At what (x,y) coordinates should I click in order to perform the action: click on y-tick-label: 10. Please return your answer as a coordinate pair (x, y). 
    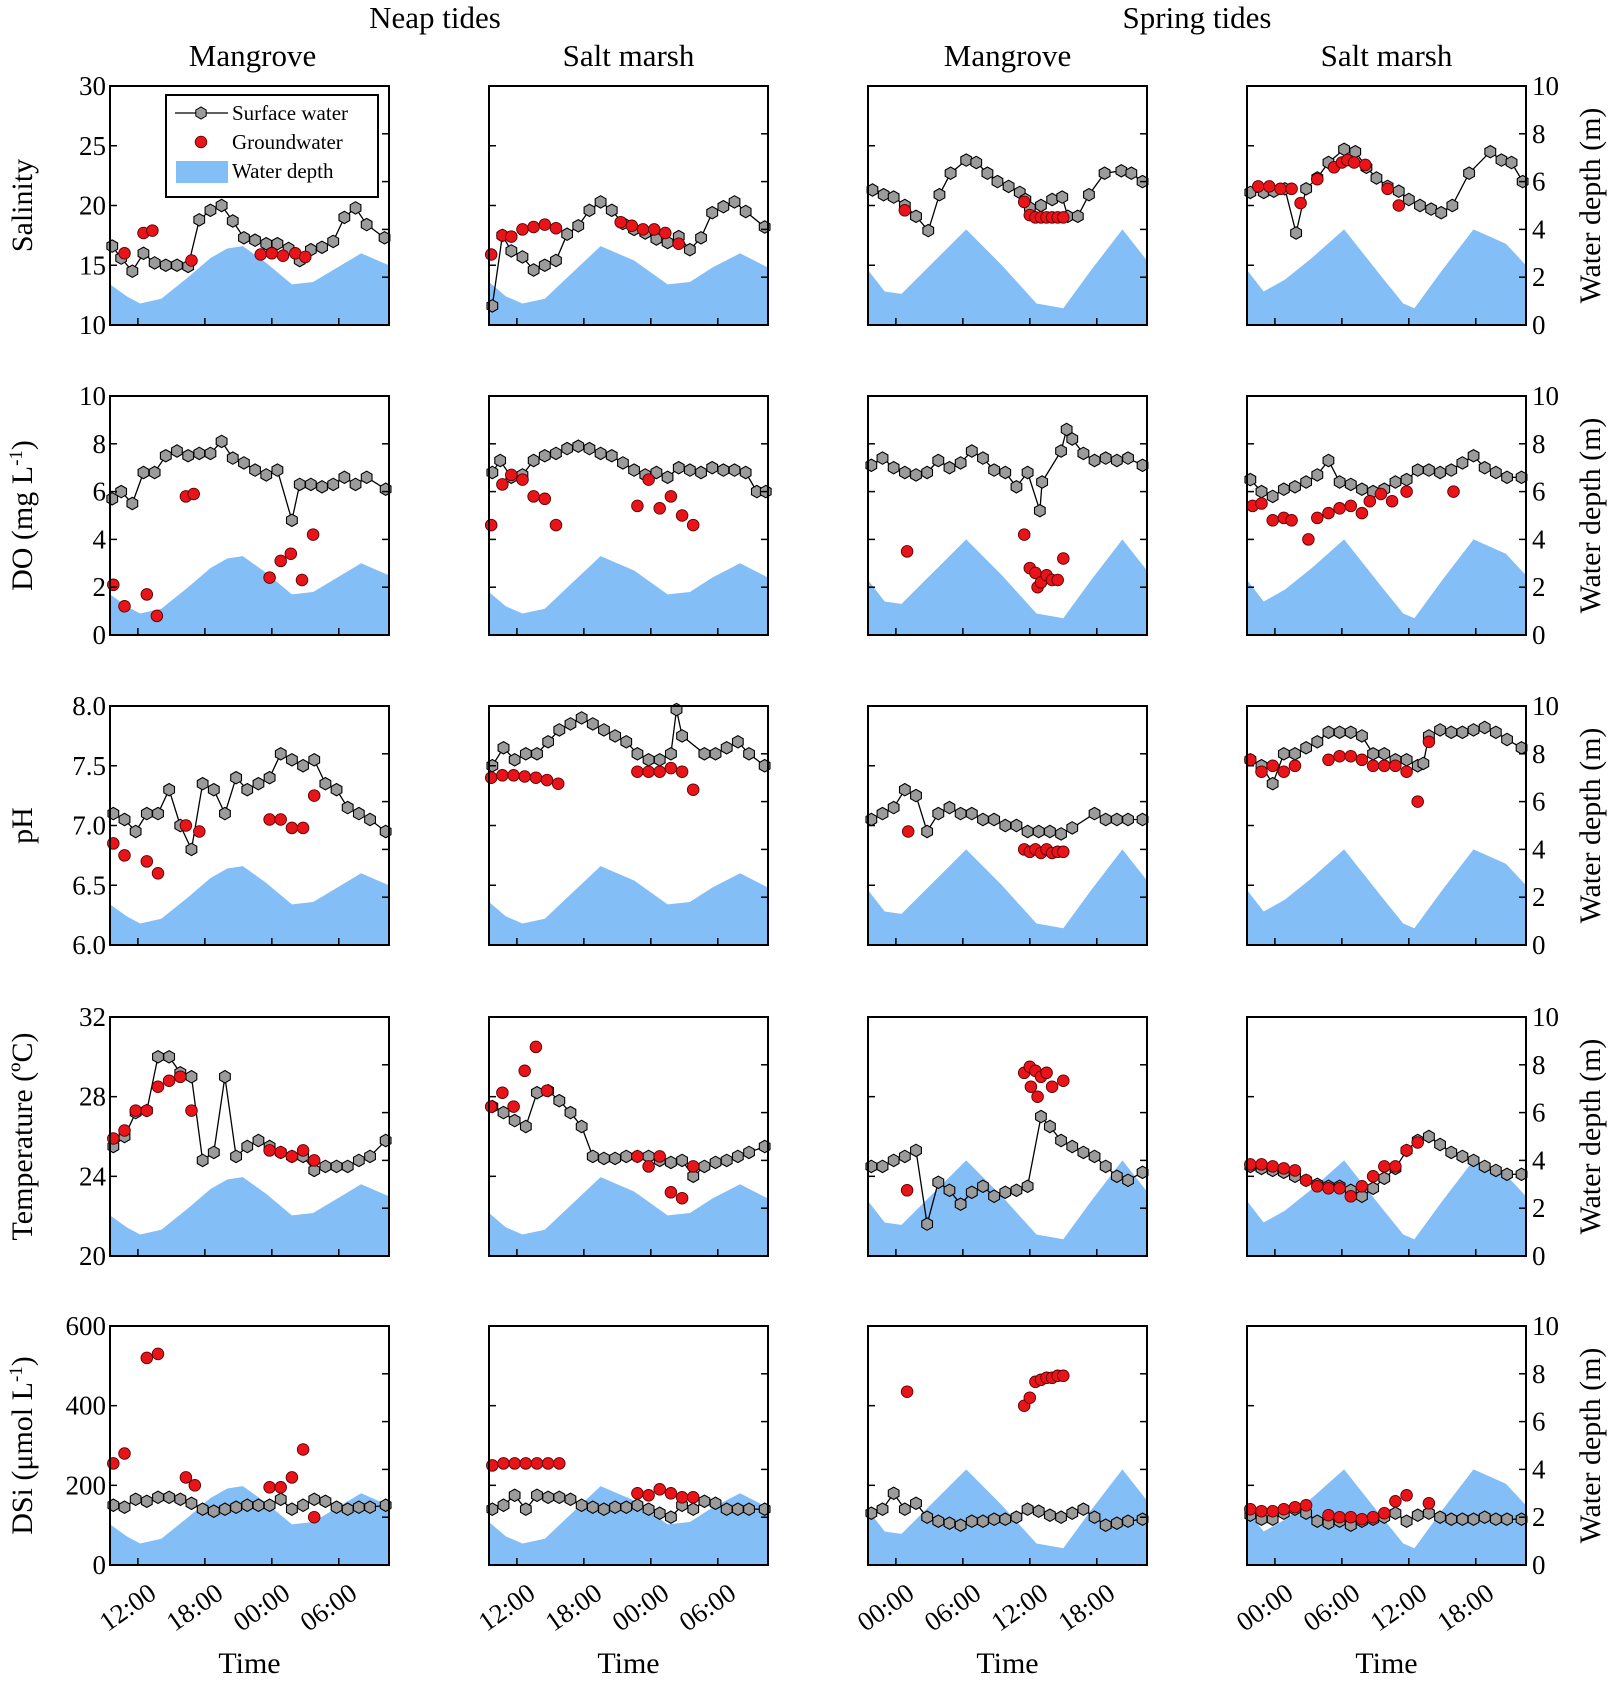
    Looking at the image, I should click on (92, 325).